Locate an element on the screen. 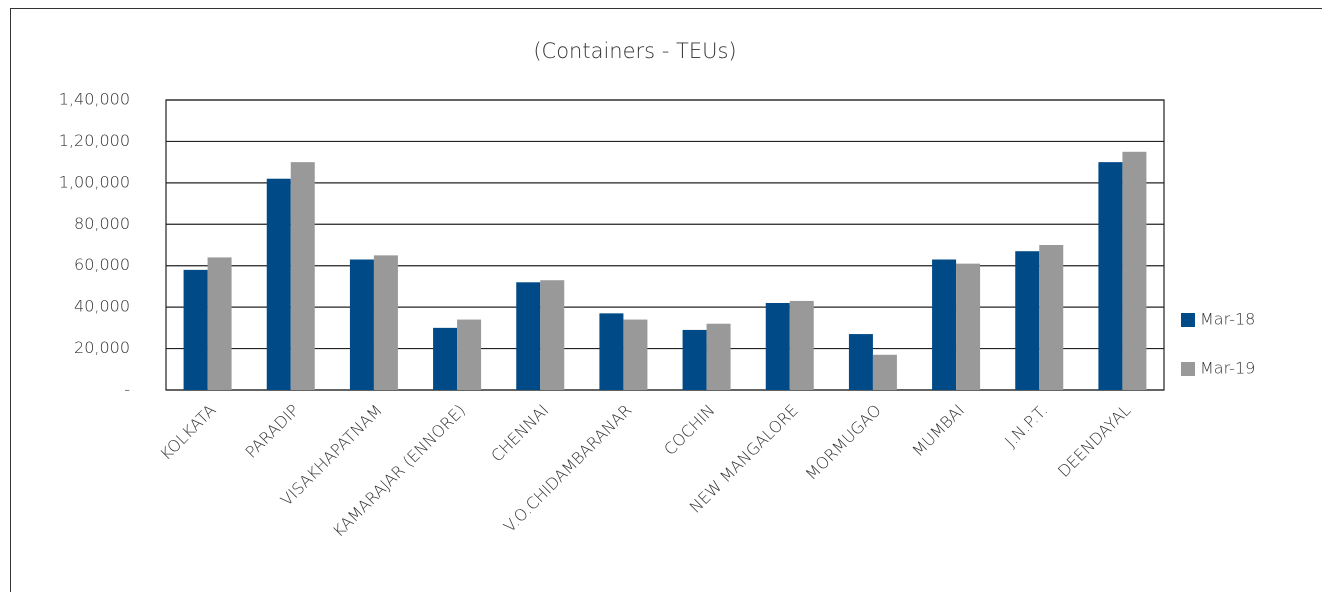  y-tick-label: 1,00,000 is located at coordinates (94, 181).